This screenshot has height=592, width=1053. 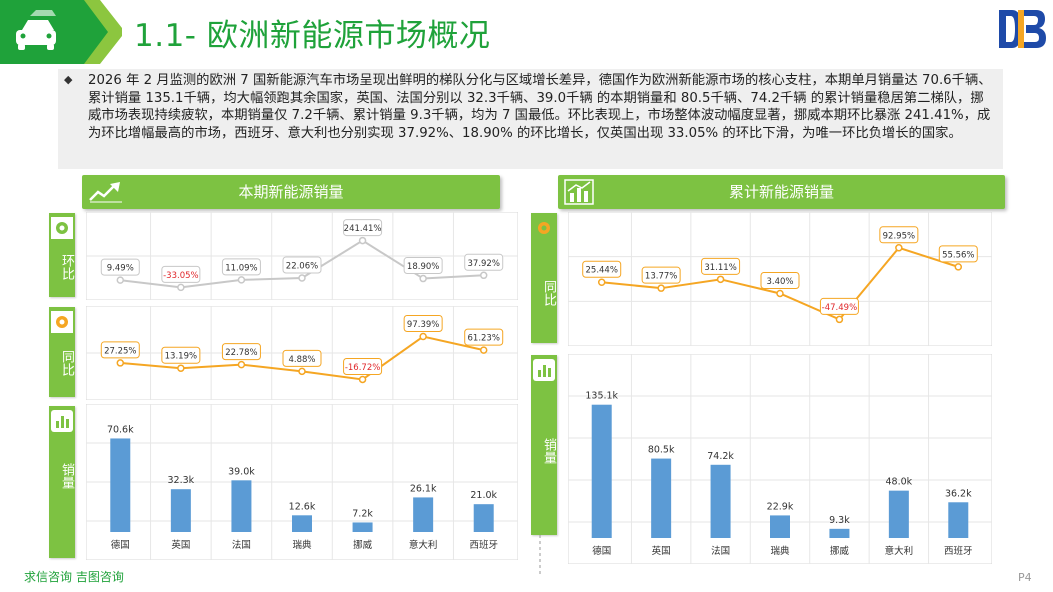 I want to click on data-label: 25.44%, so click(x=602, y=271).